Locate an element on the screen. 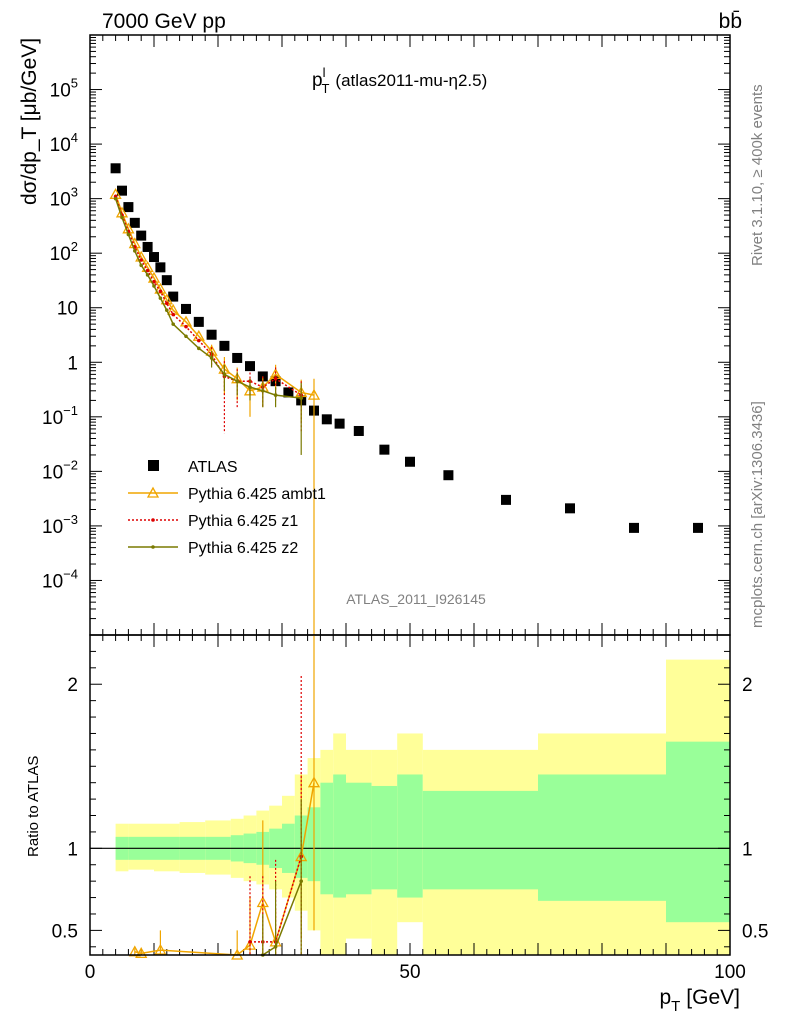 The height and width of the screenshot is (1024, 786). process-label: bb̄ is located at coordinates (730, 21).